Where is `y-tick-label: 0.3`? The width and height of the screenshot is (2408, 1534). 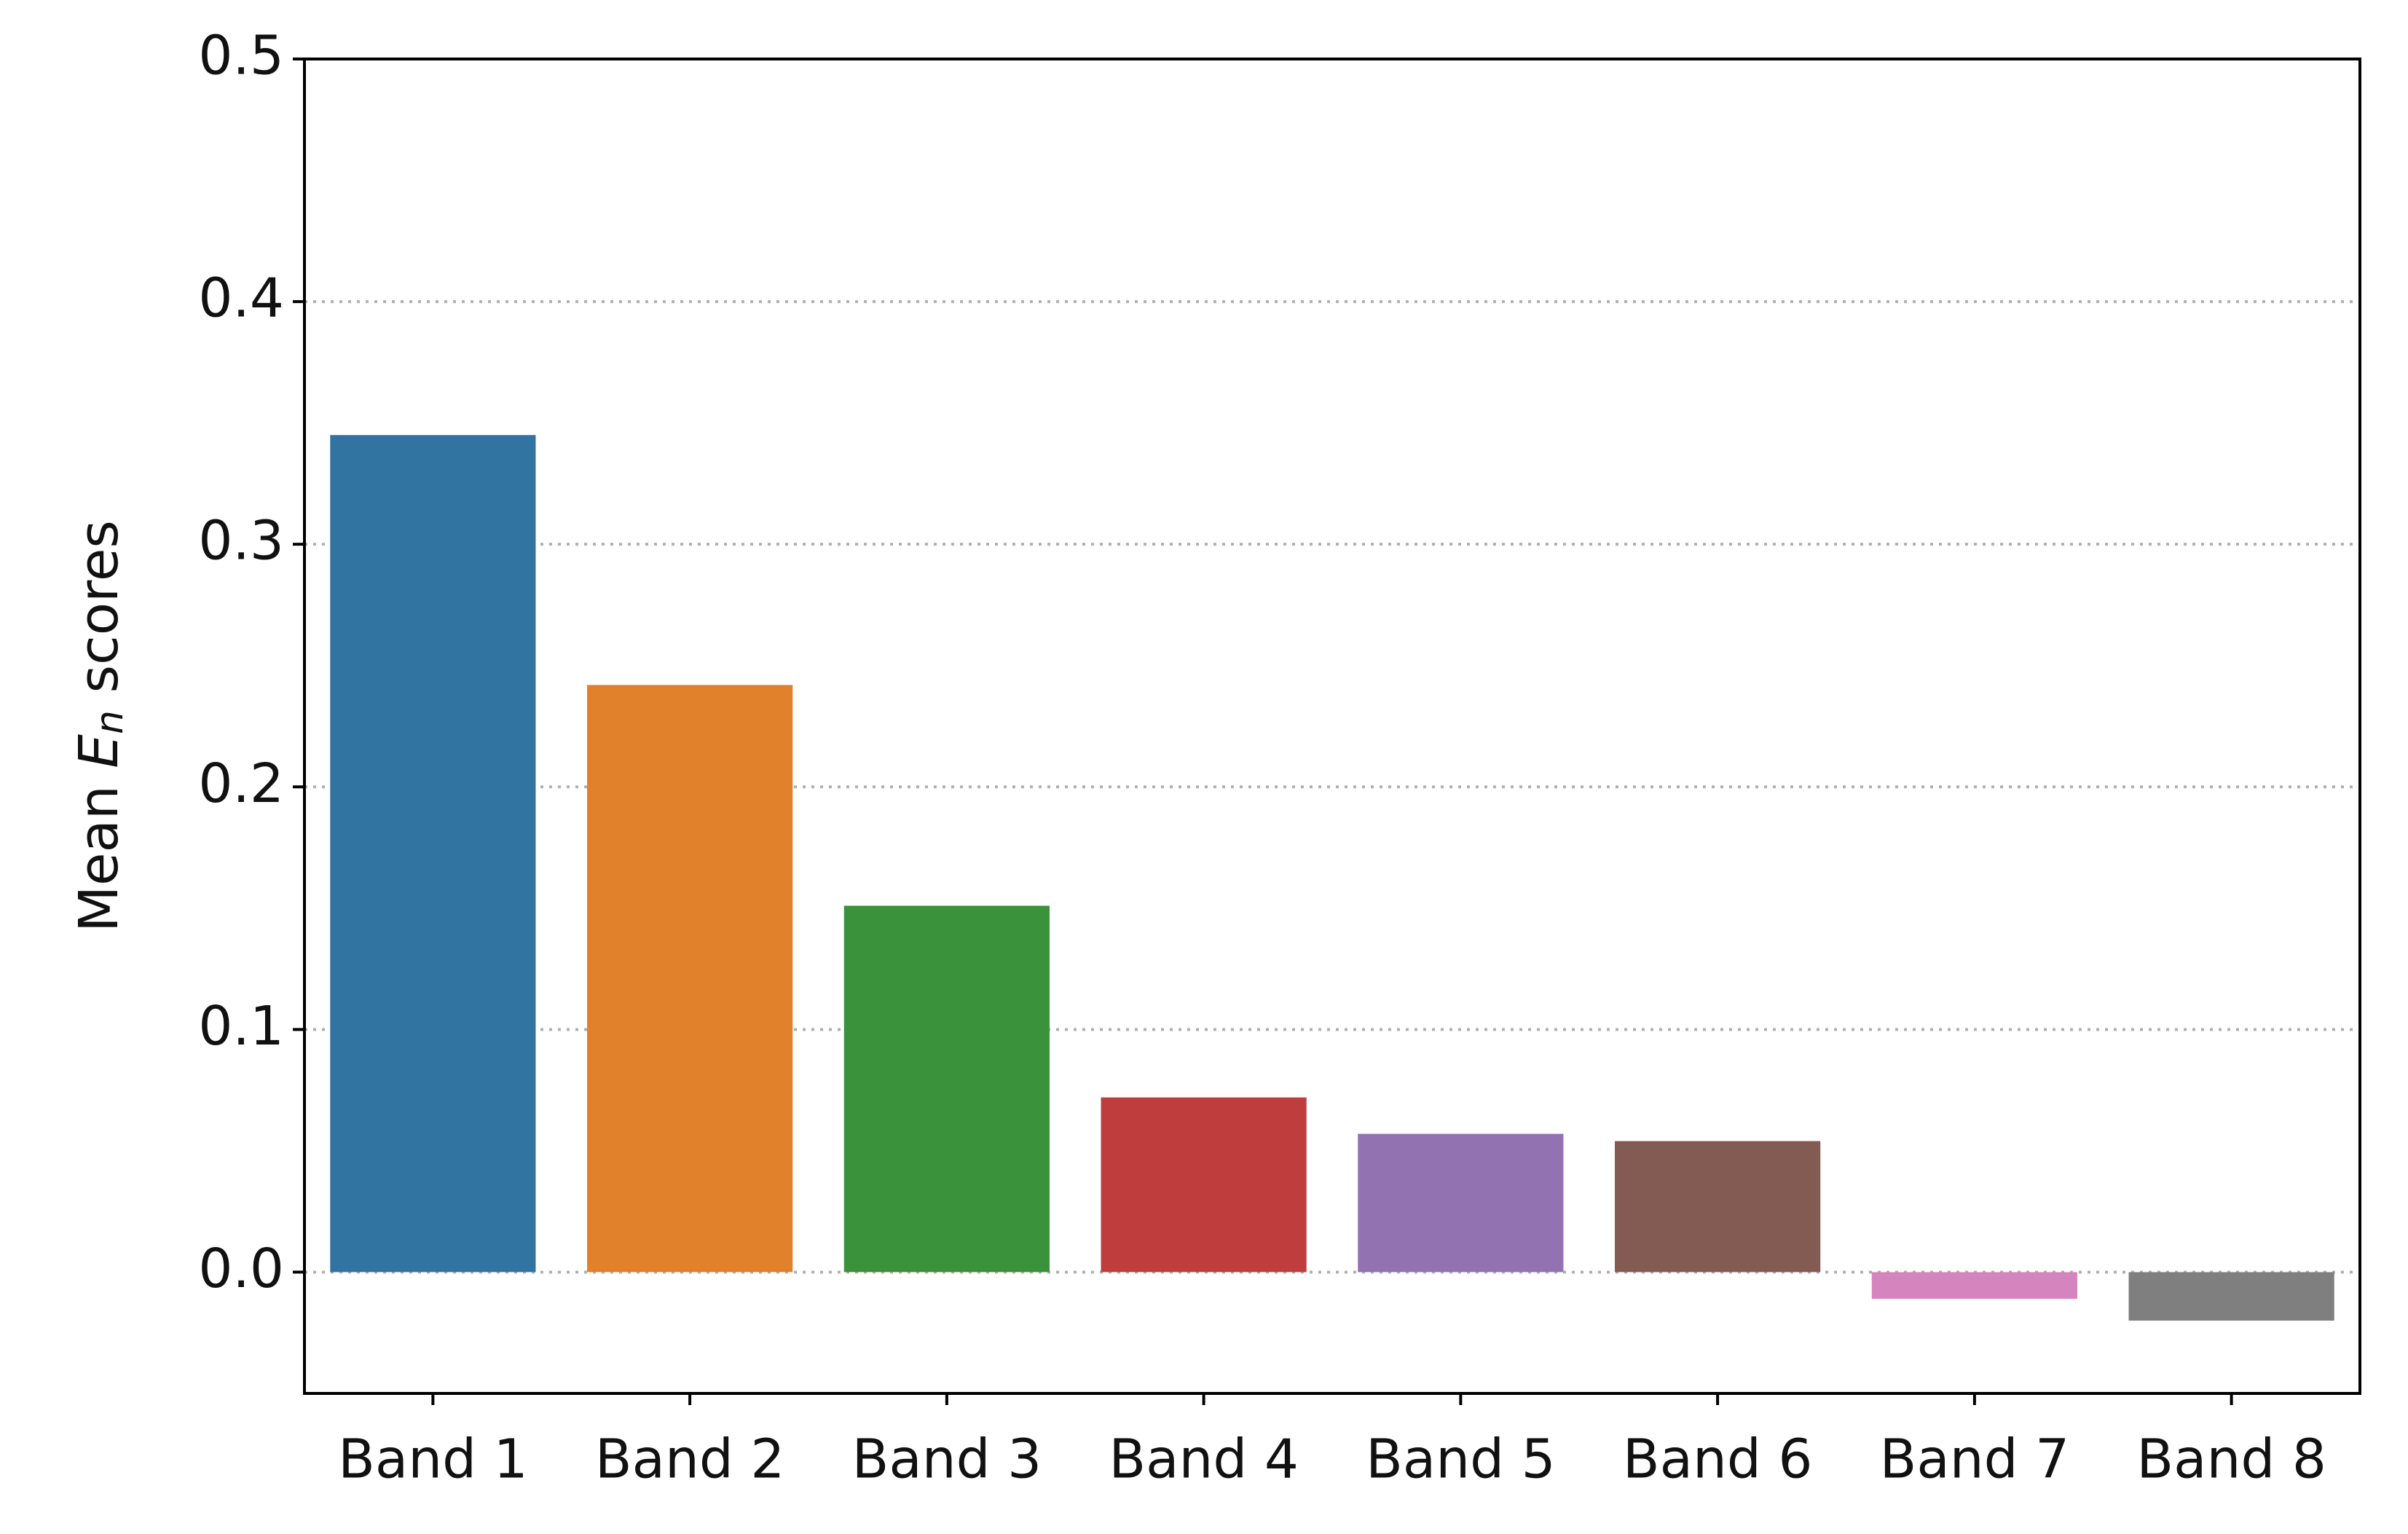
y-tick-label: 0.3 is located at coordinates (241, 541).